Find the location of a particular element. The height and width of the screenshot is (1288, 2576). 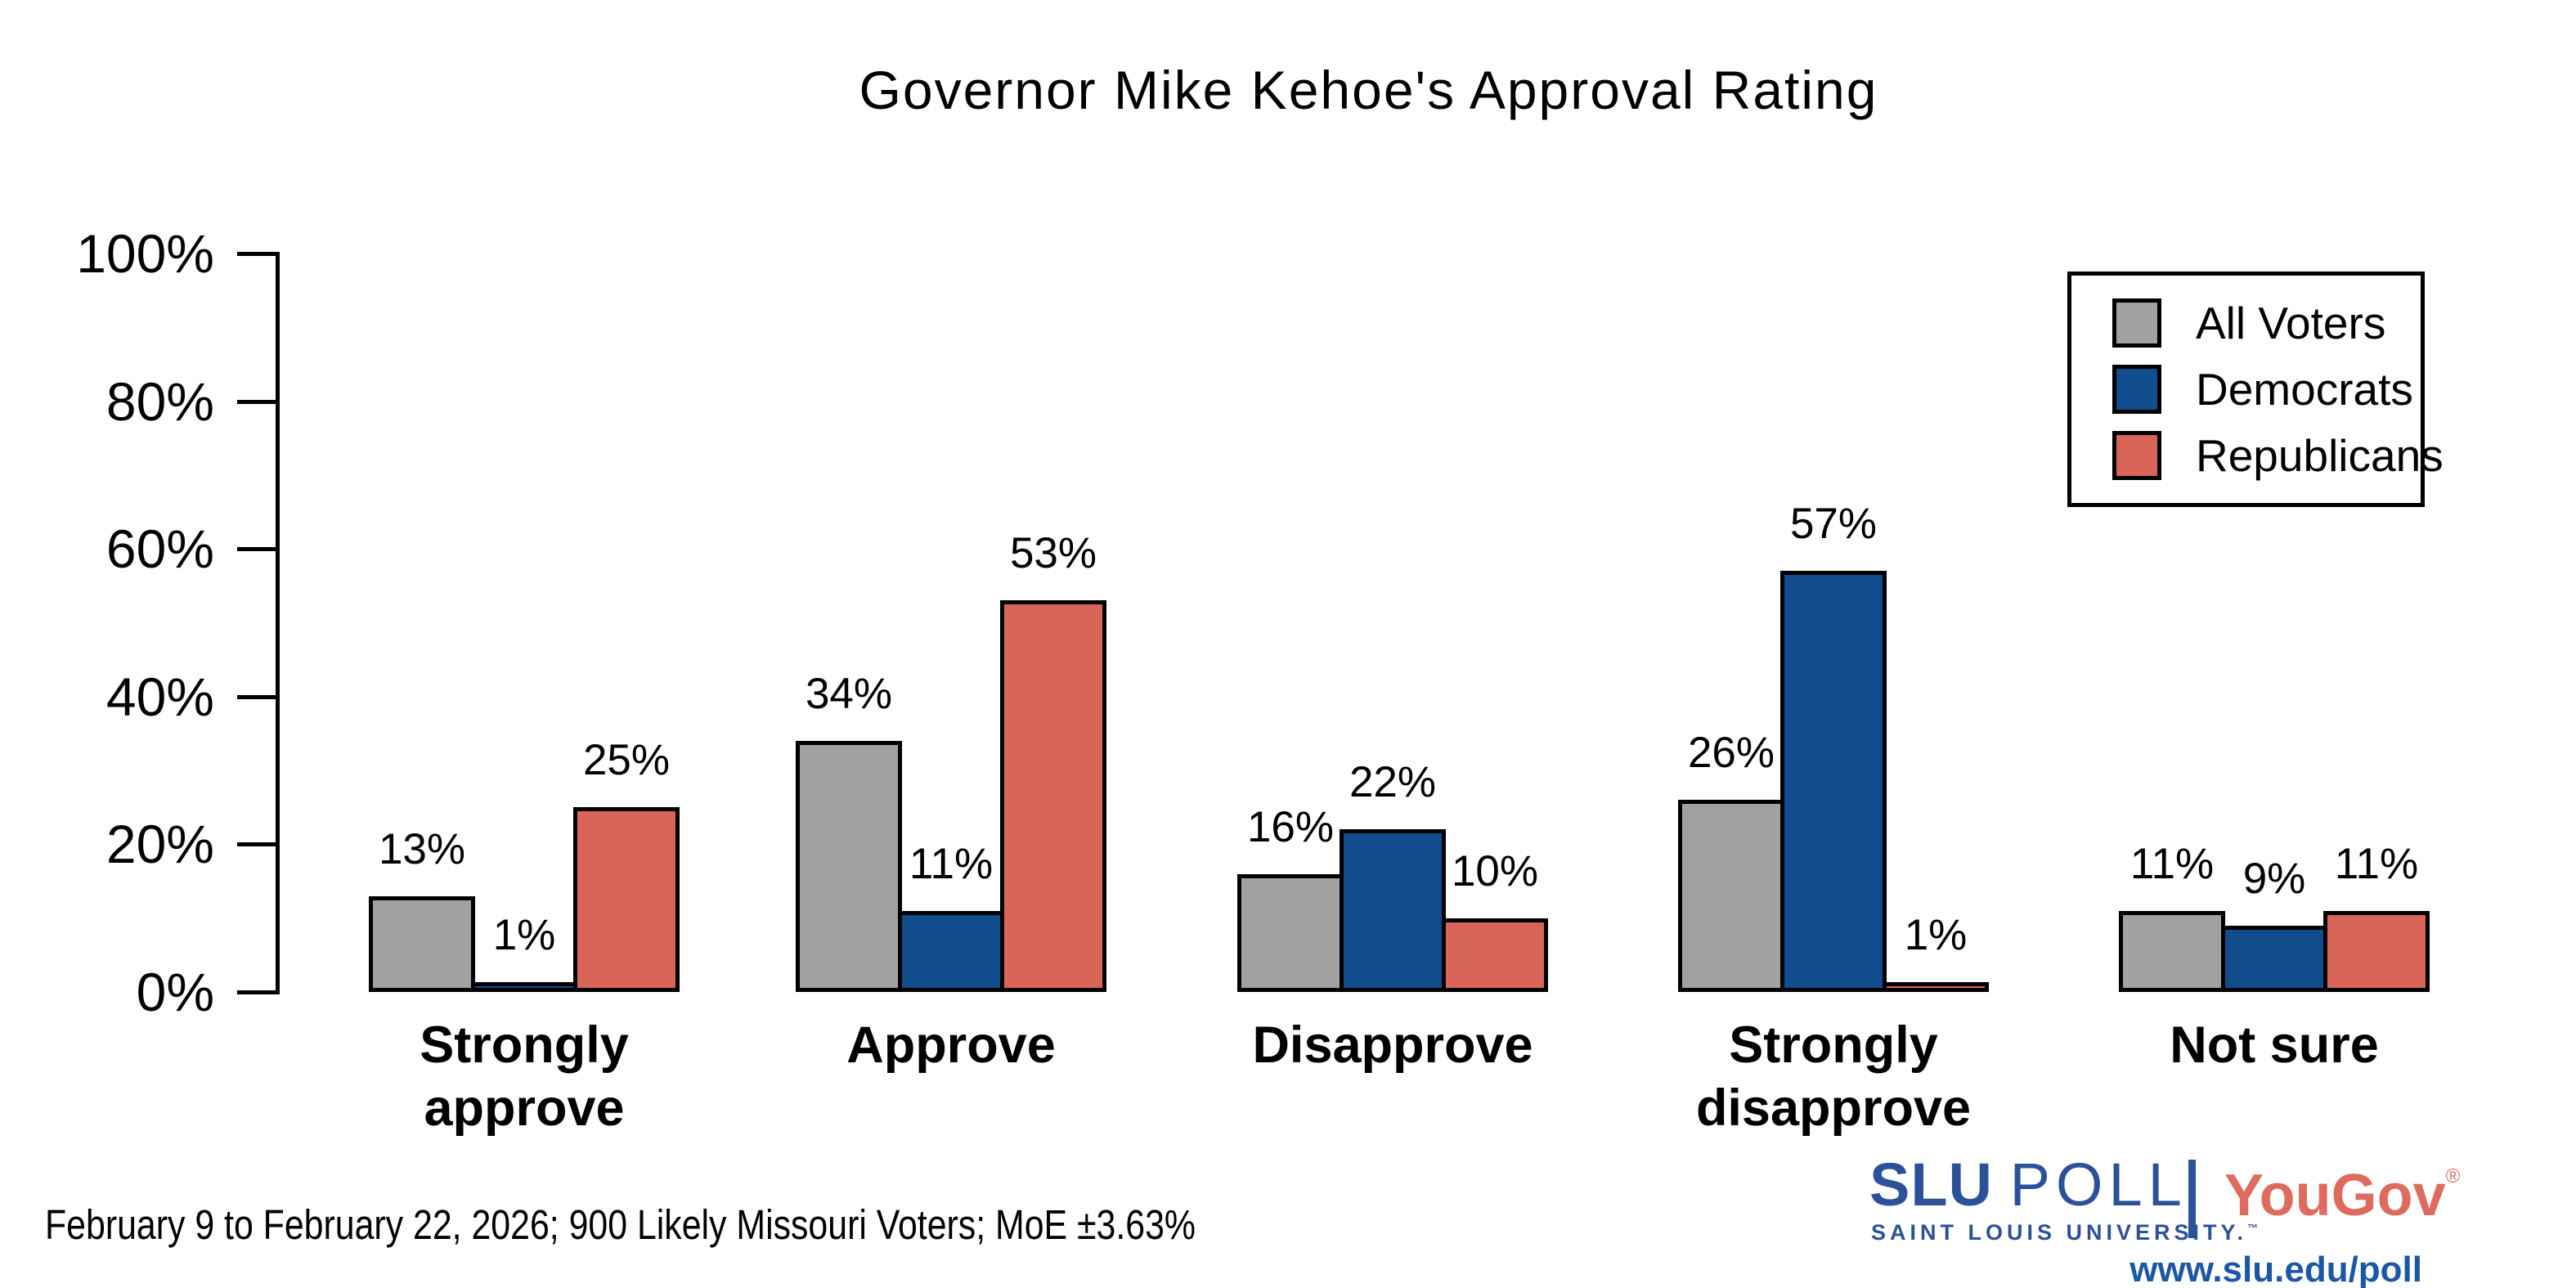

bar-column: 25% is located at coordinates (626, 864).